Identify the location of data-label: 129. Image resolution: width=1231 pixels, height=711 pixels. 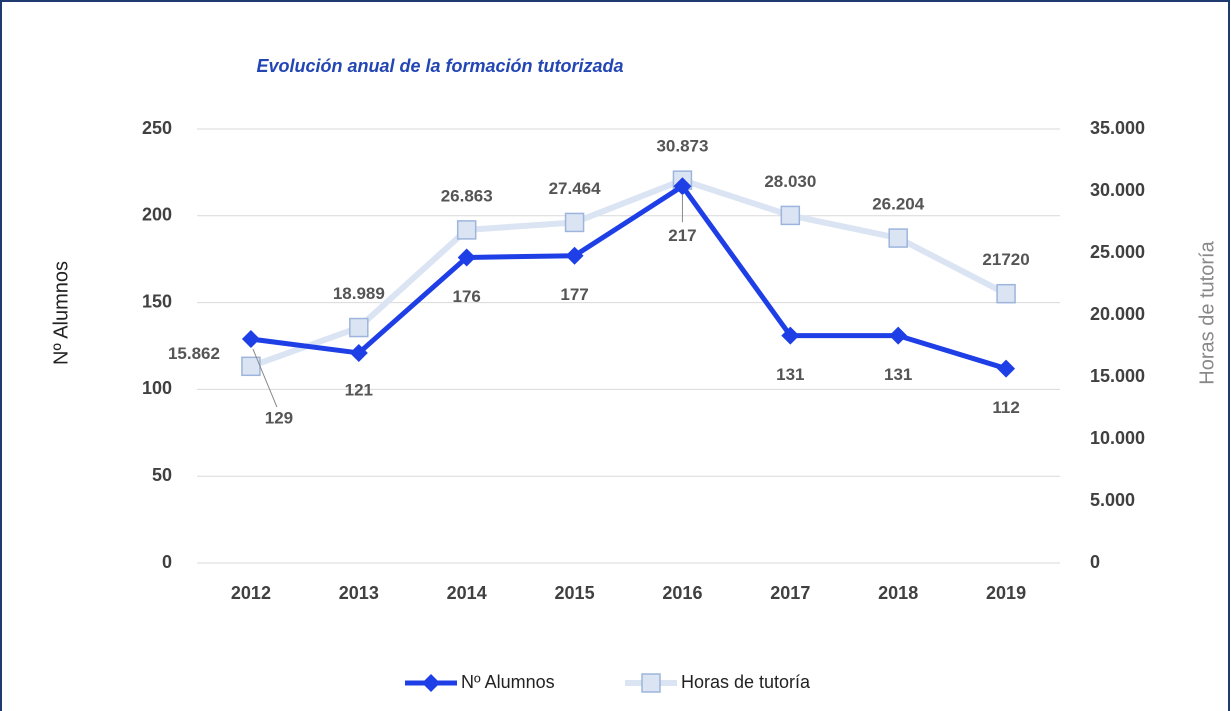
(279, 418).